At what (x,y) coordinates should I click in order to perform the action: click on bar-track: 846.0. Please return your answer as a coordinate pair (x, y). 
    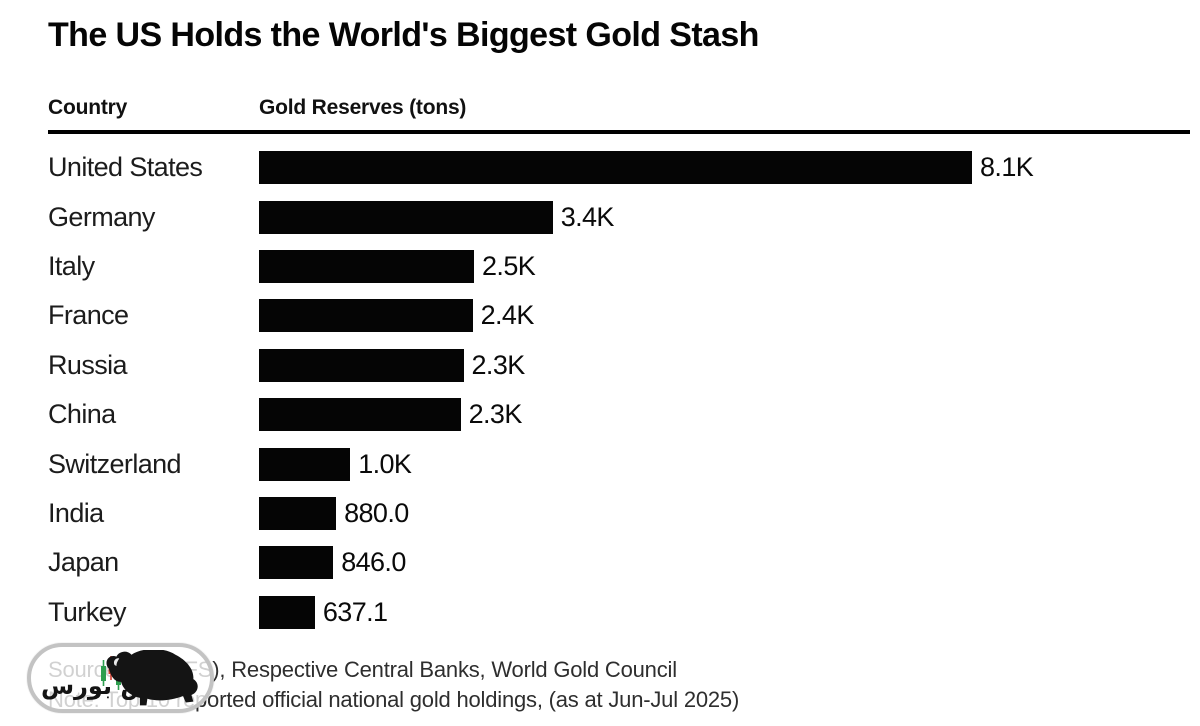
    Looking at the image, I should click on (724, 562).